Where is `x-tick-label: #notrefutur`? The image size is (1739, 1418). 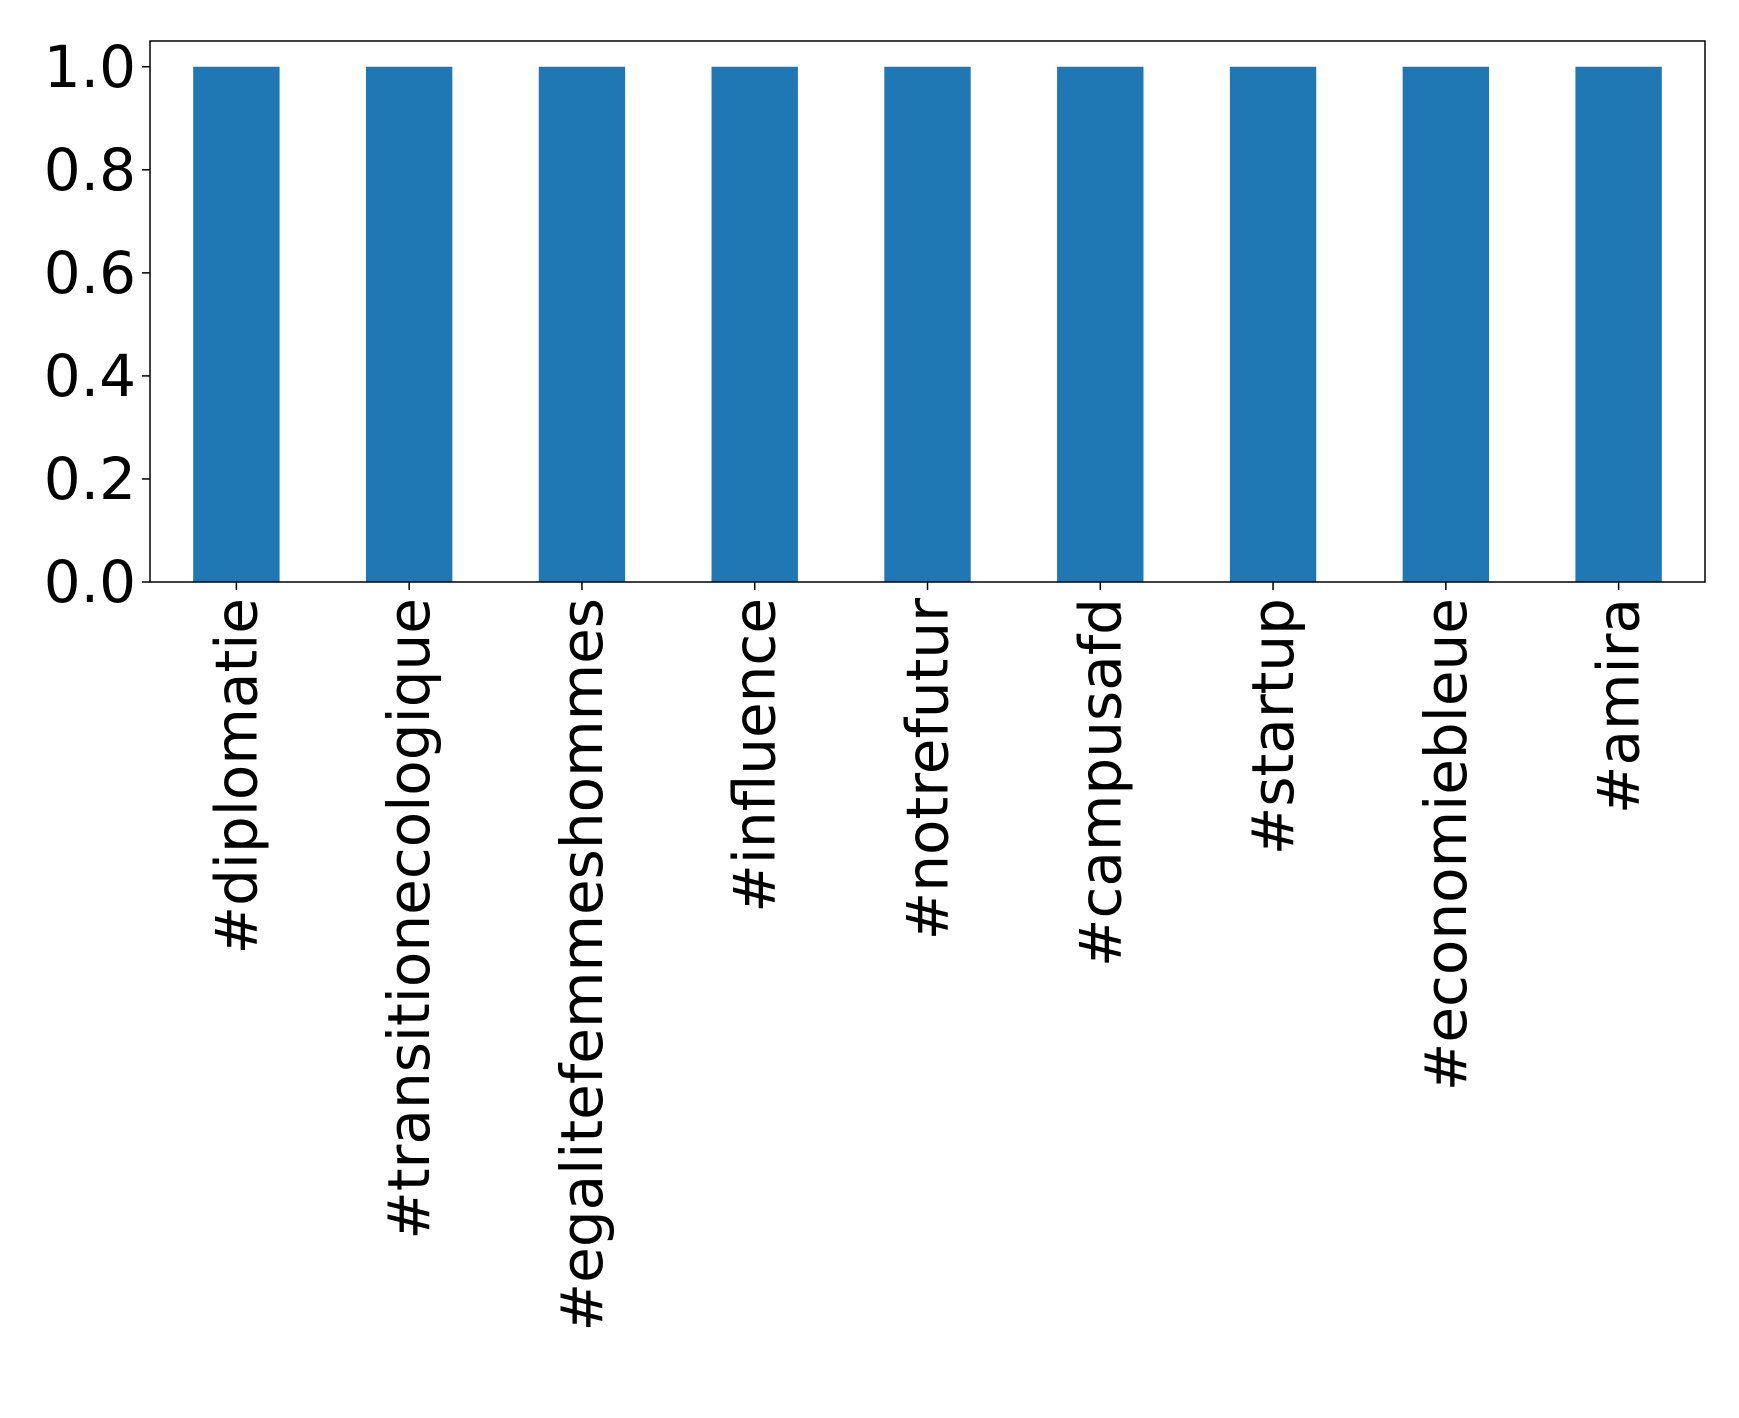 x-tick-label: #notrefutur is located at coordinates (928, 769).